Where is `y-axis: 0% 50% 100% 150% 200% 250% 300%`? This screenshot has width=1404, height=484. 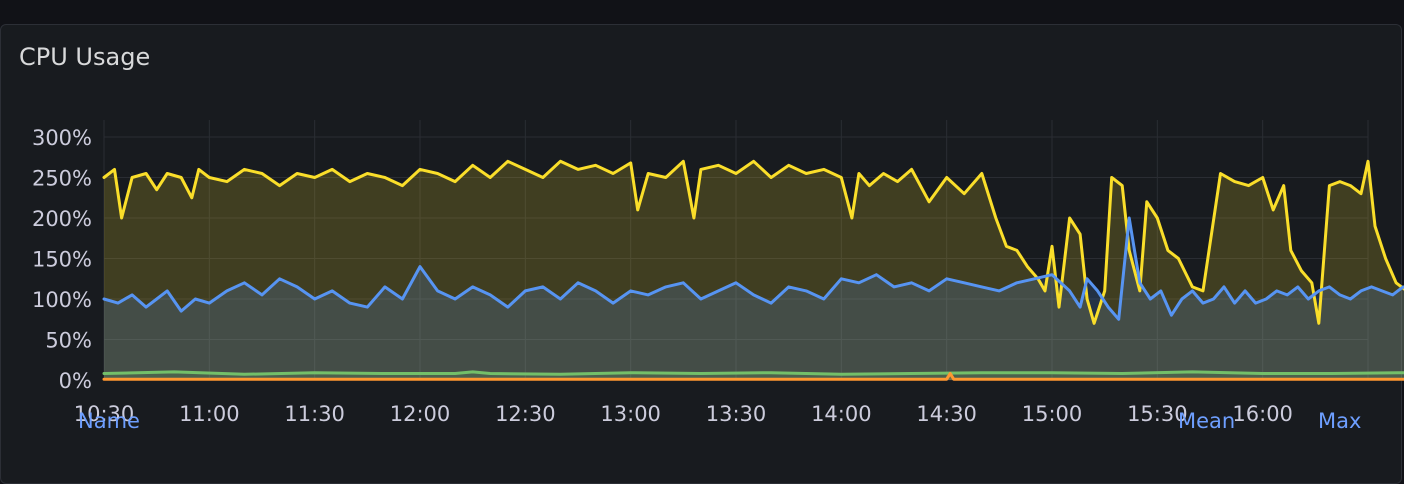 y-axis: 0% 50% 100% 150% 200% 250% 300% is located at coordinates (62, 259).